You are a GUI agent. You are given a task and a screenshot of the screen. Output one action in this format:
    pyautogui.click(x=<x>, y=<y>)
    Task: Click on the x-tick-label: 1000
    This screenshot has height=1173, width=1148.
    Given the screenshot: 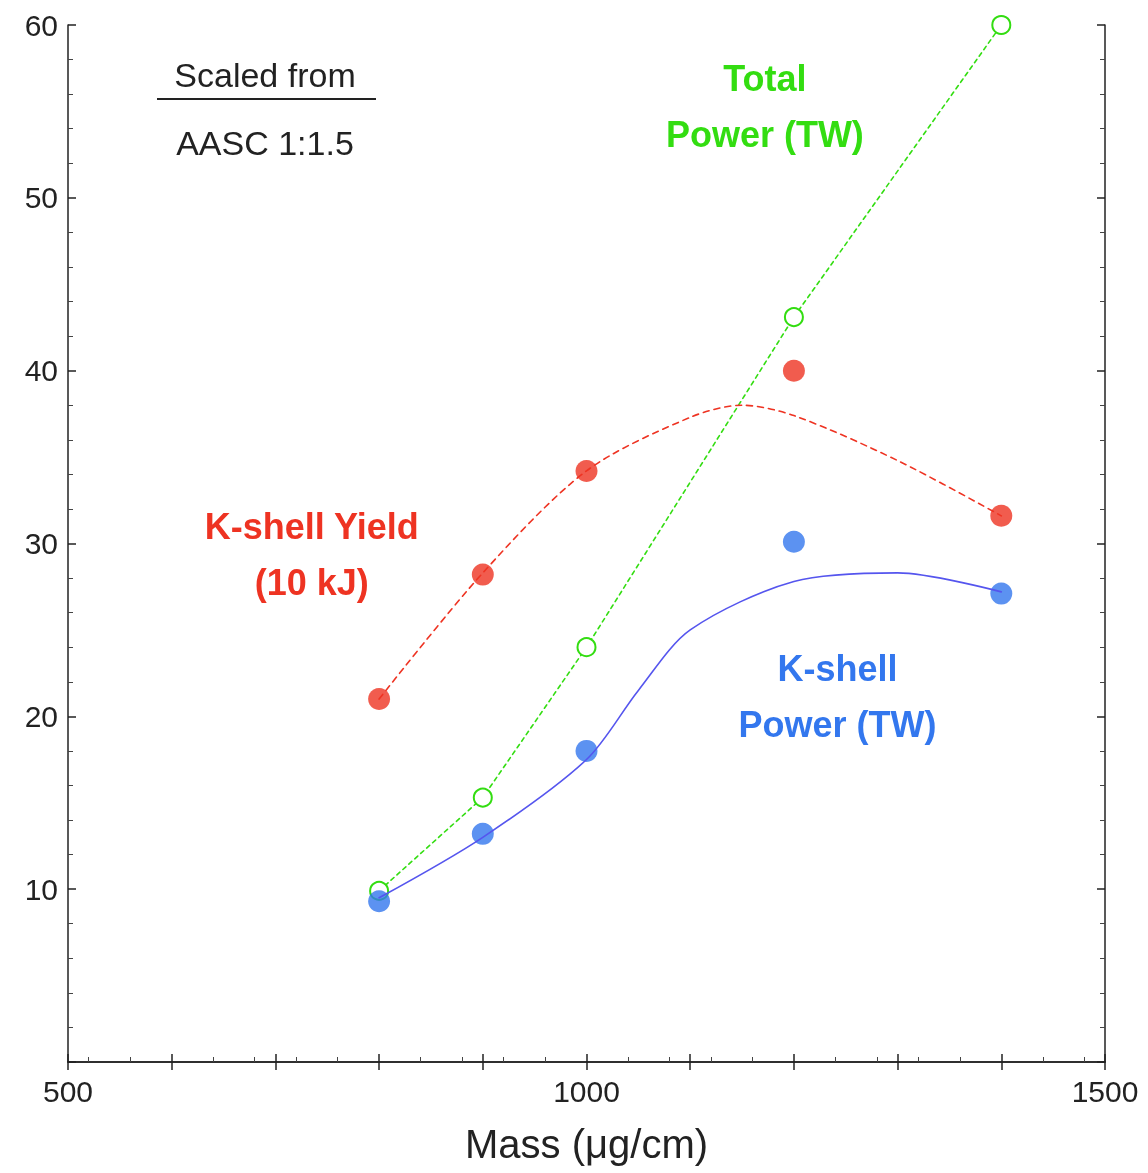 What is the action you would take?
    pyautogui.click(x=586, y=1091)
    